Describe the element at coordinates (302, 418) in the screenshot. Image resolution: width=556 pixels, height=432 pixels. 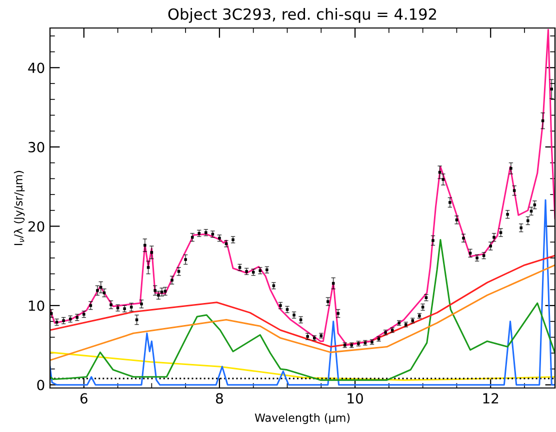
I see `x-axis-title: Wavelength (μm)` at that location.